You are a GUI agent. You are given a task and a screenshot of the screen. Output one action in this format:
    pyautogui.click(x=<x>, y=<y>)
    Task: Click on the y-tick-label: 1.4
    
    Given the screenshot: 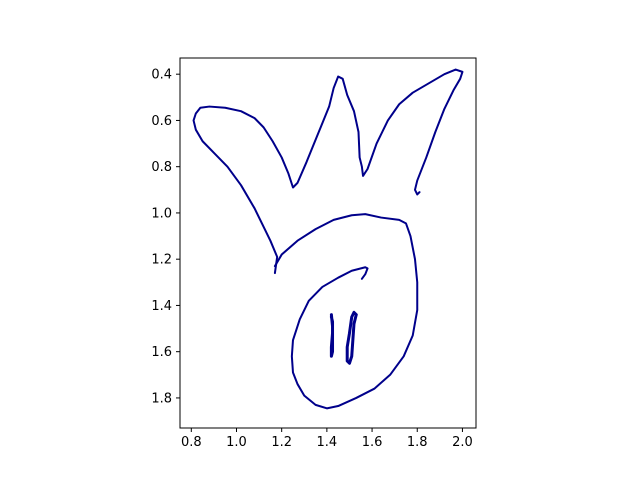 What is the action you would take?
    pyautogui.click(x=161, y=306)
    